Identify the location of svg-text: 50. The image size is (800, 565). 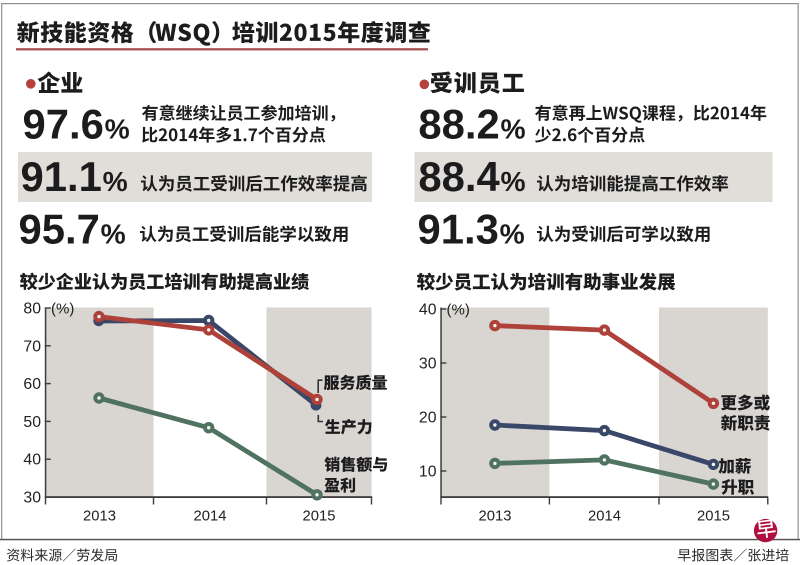
(32, 422).